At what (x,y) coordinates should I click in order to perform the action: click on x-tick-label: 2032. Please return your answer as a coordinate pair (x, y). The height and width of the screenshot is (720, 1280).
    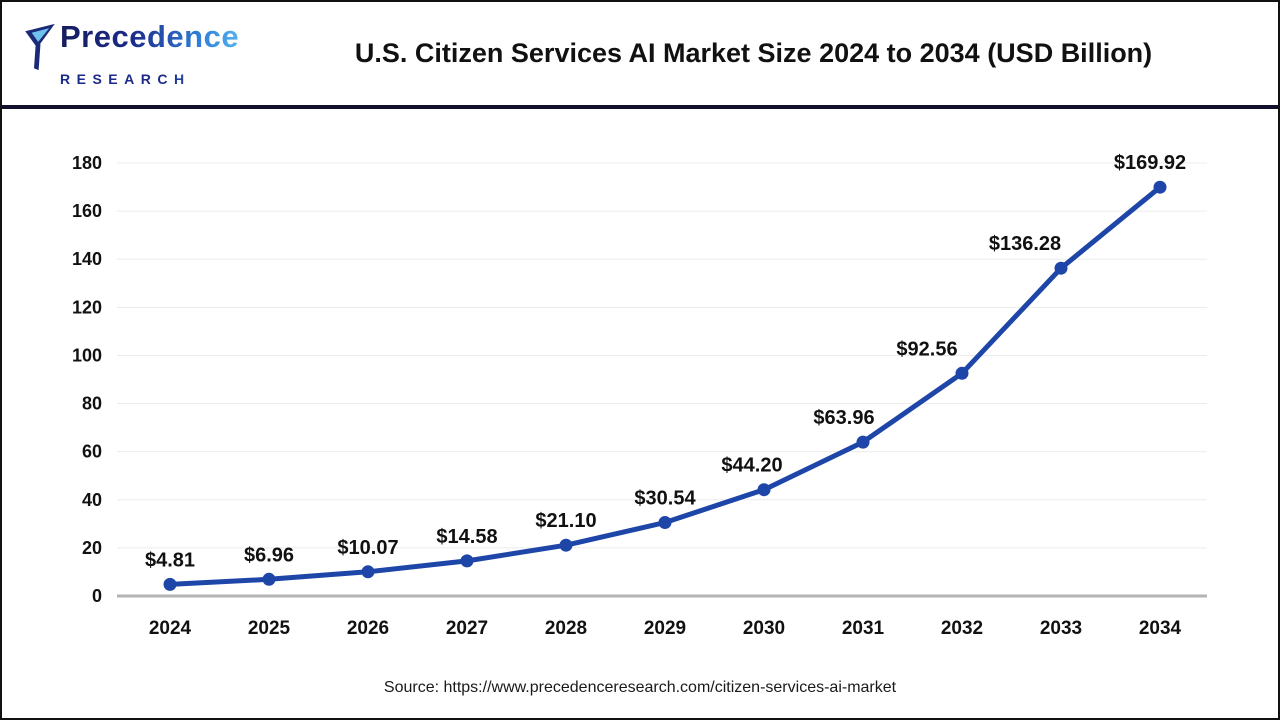
    Looking at the image, I should click on (962, 628).